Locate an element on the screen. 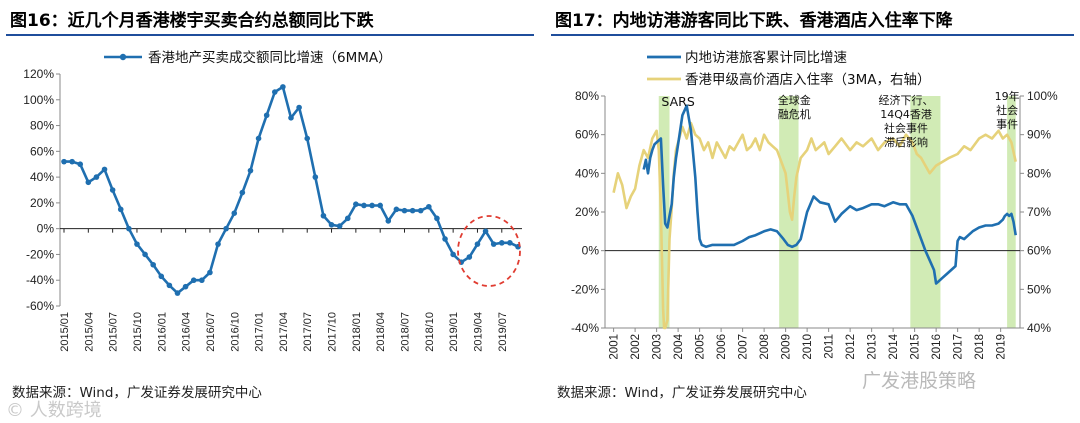 This screenshot has height=423, width=1080. period-label-line: 14Q4香港 is located at coordinates (906, 114).